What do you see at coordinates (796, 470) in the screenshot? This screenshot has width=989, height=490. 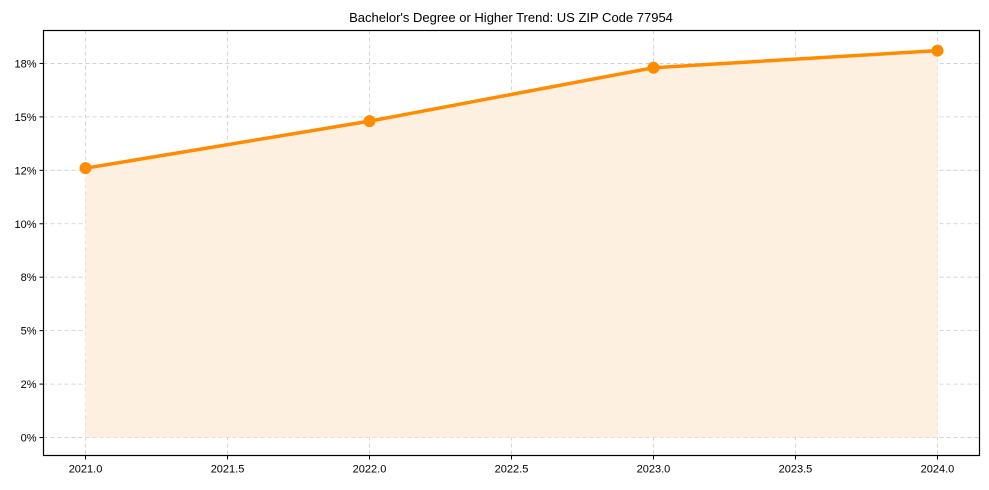 I see `x-tick-label: 2023.5` at bounding box center [796, 470].